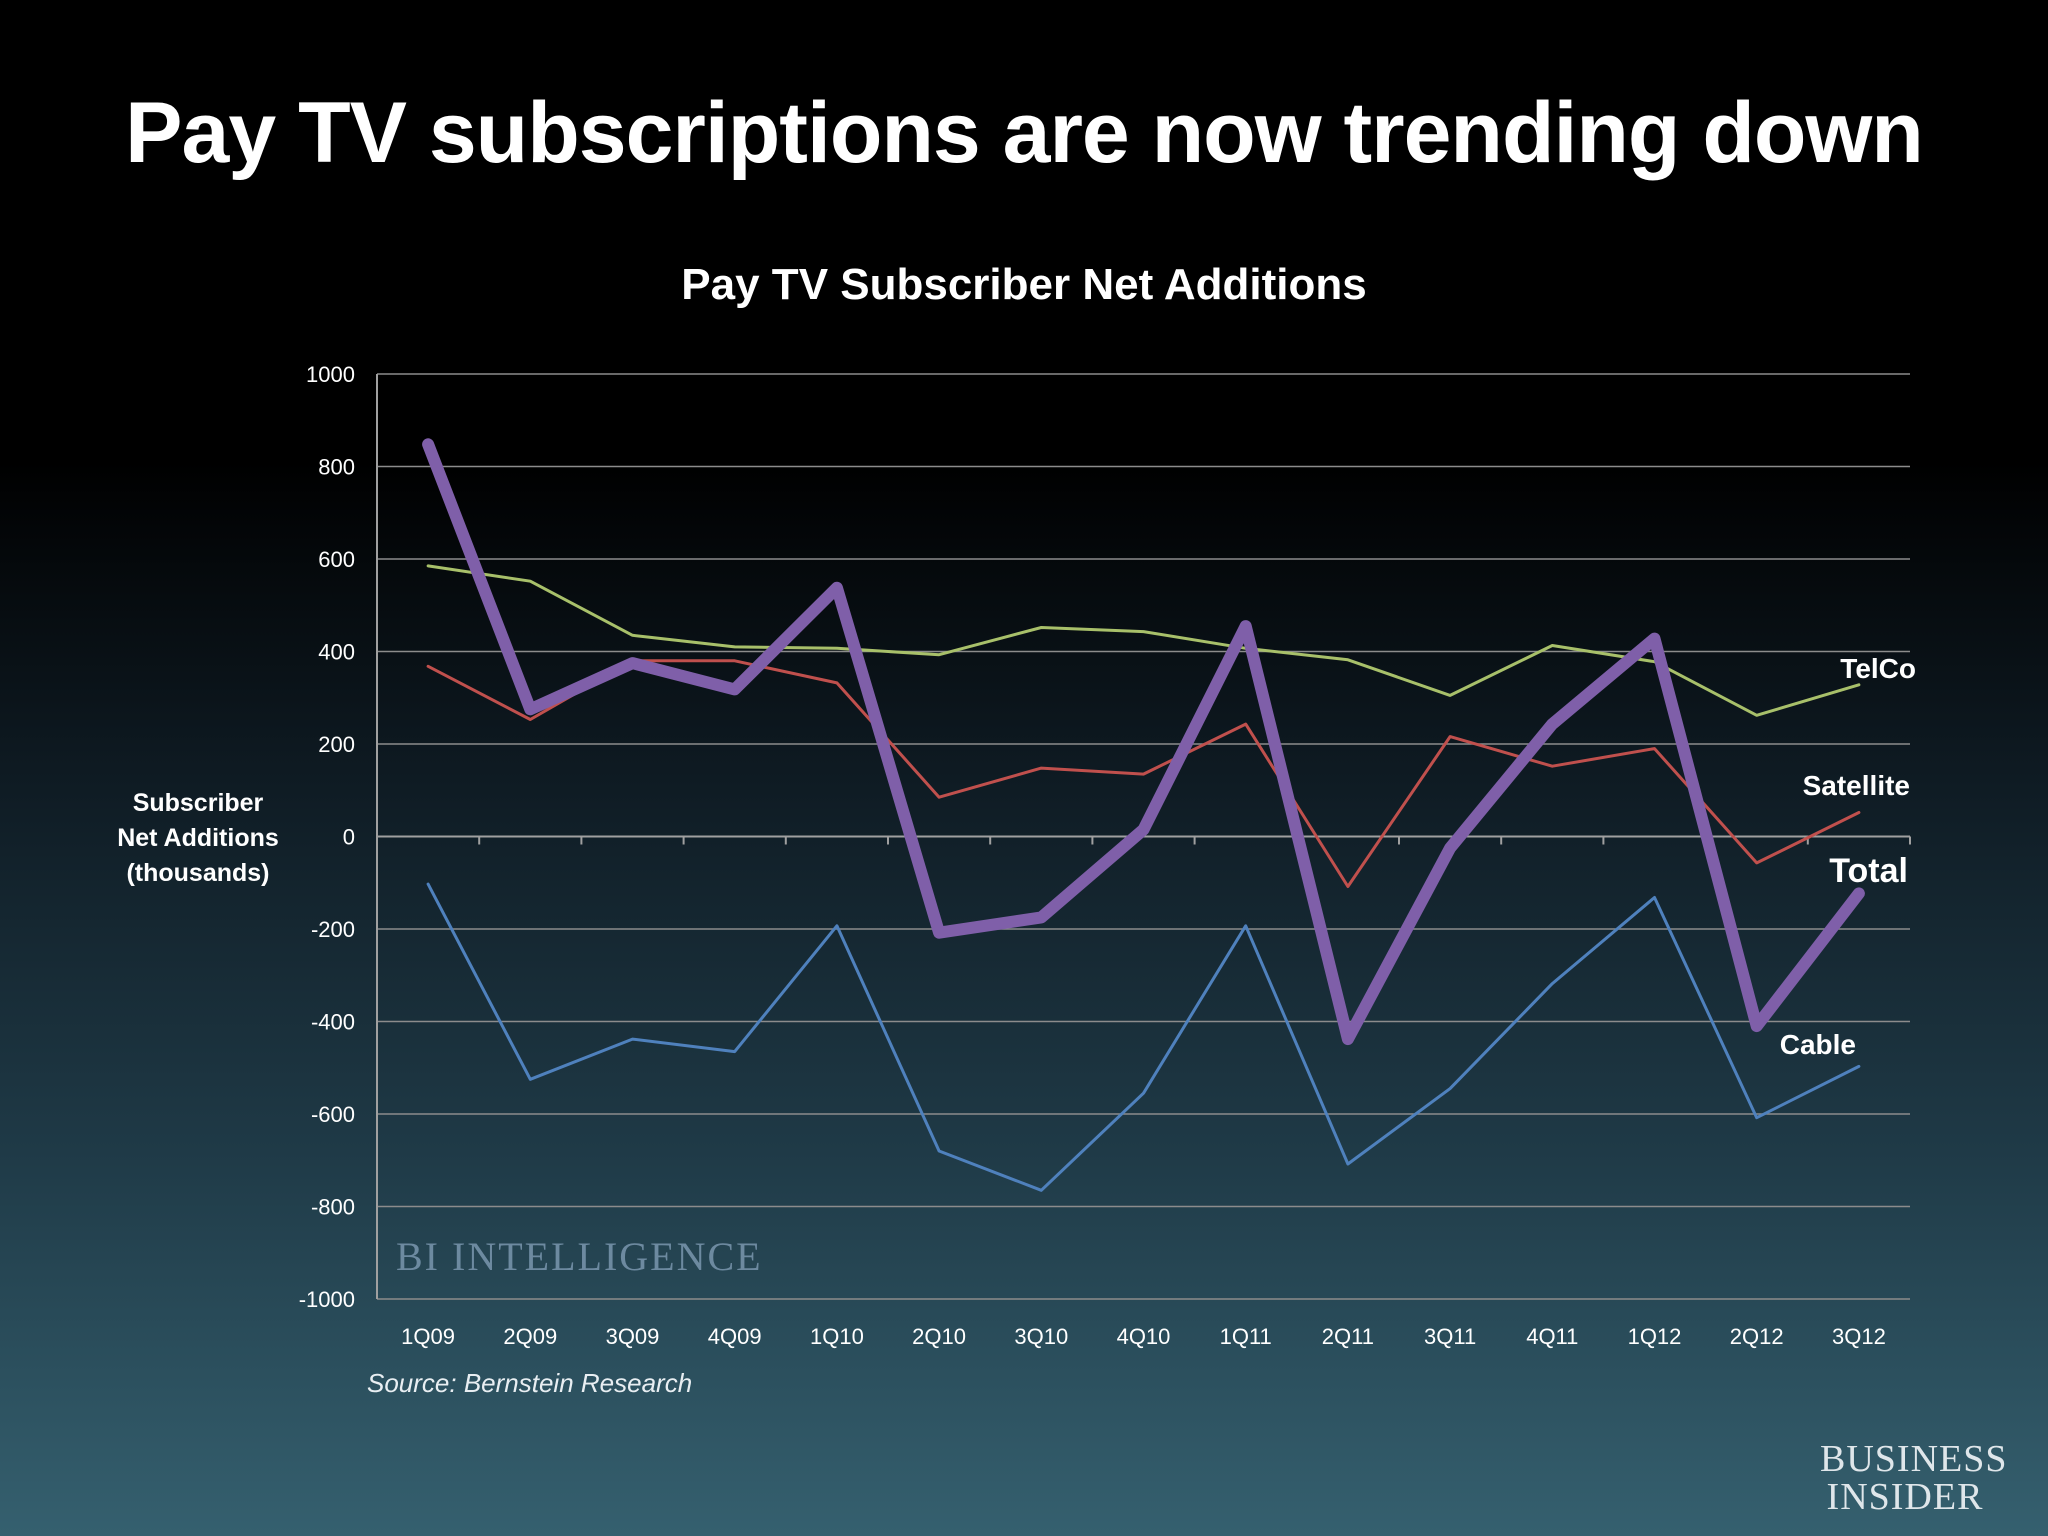 Image resolution: width=2048 pixels, height=1536 pixels. I want to click on y-tick-label: -200, so click(333, 929).